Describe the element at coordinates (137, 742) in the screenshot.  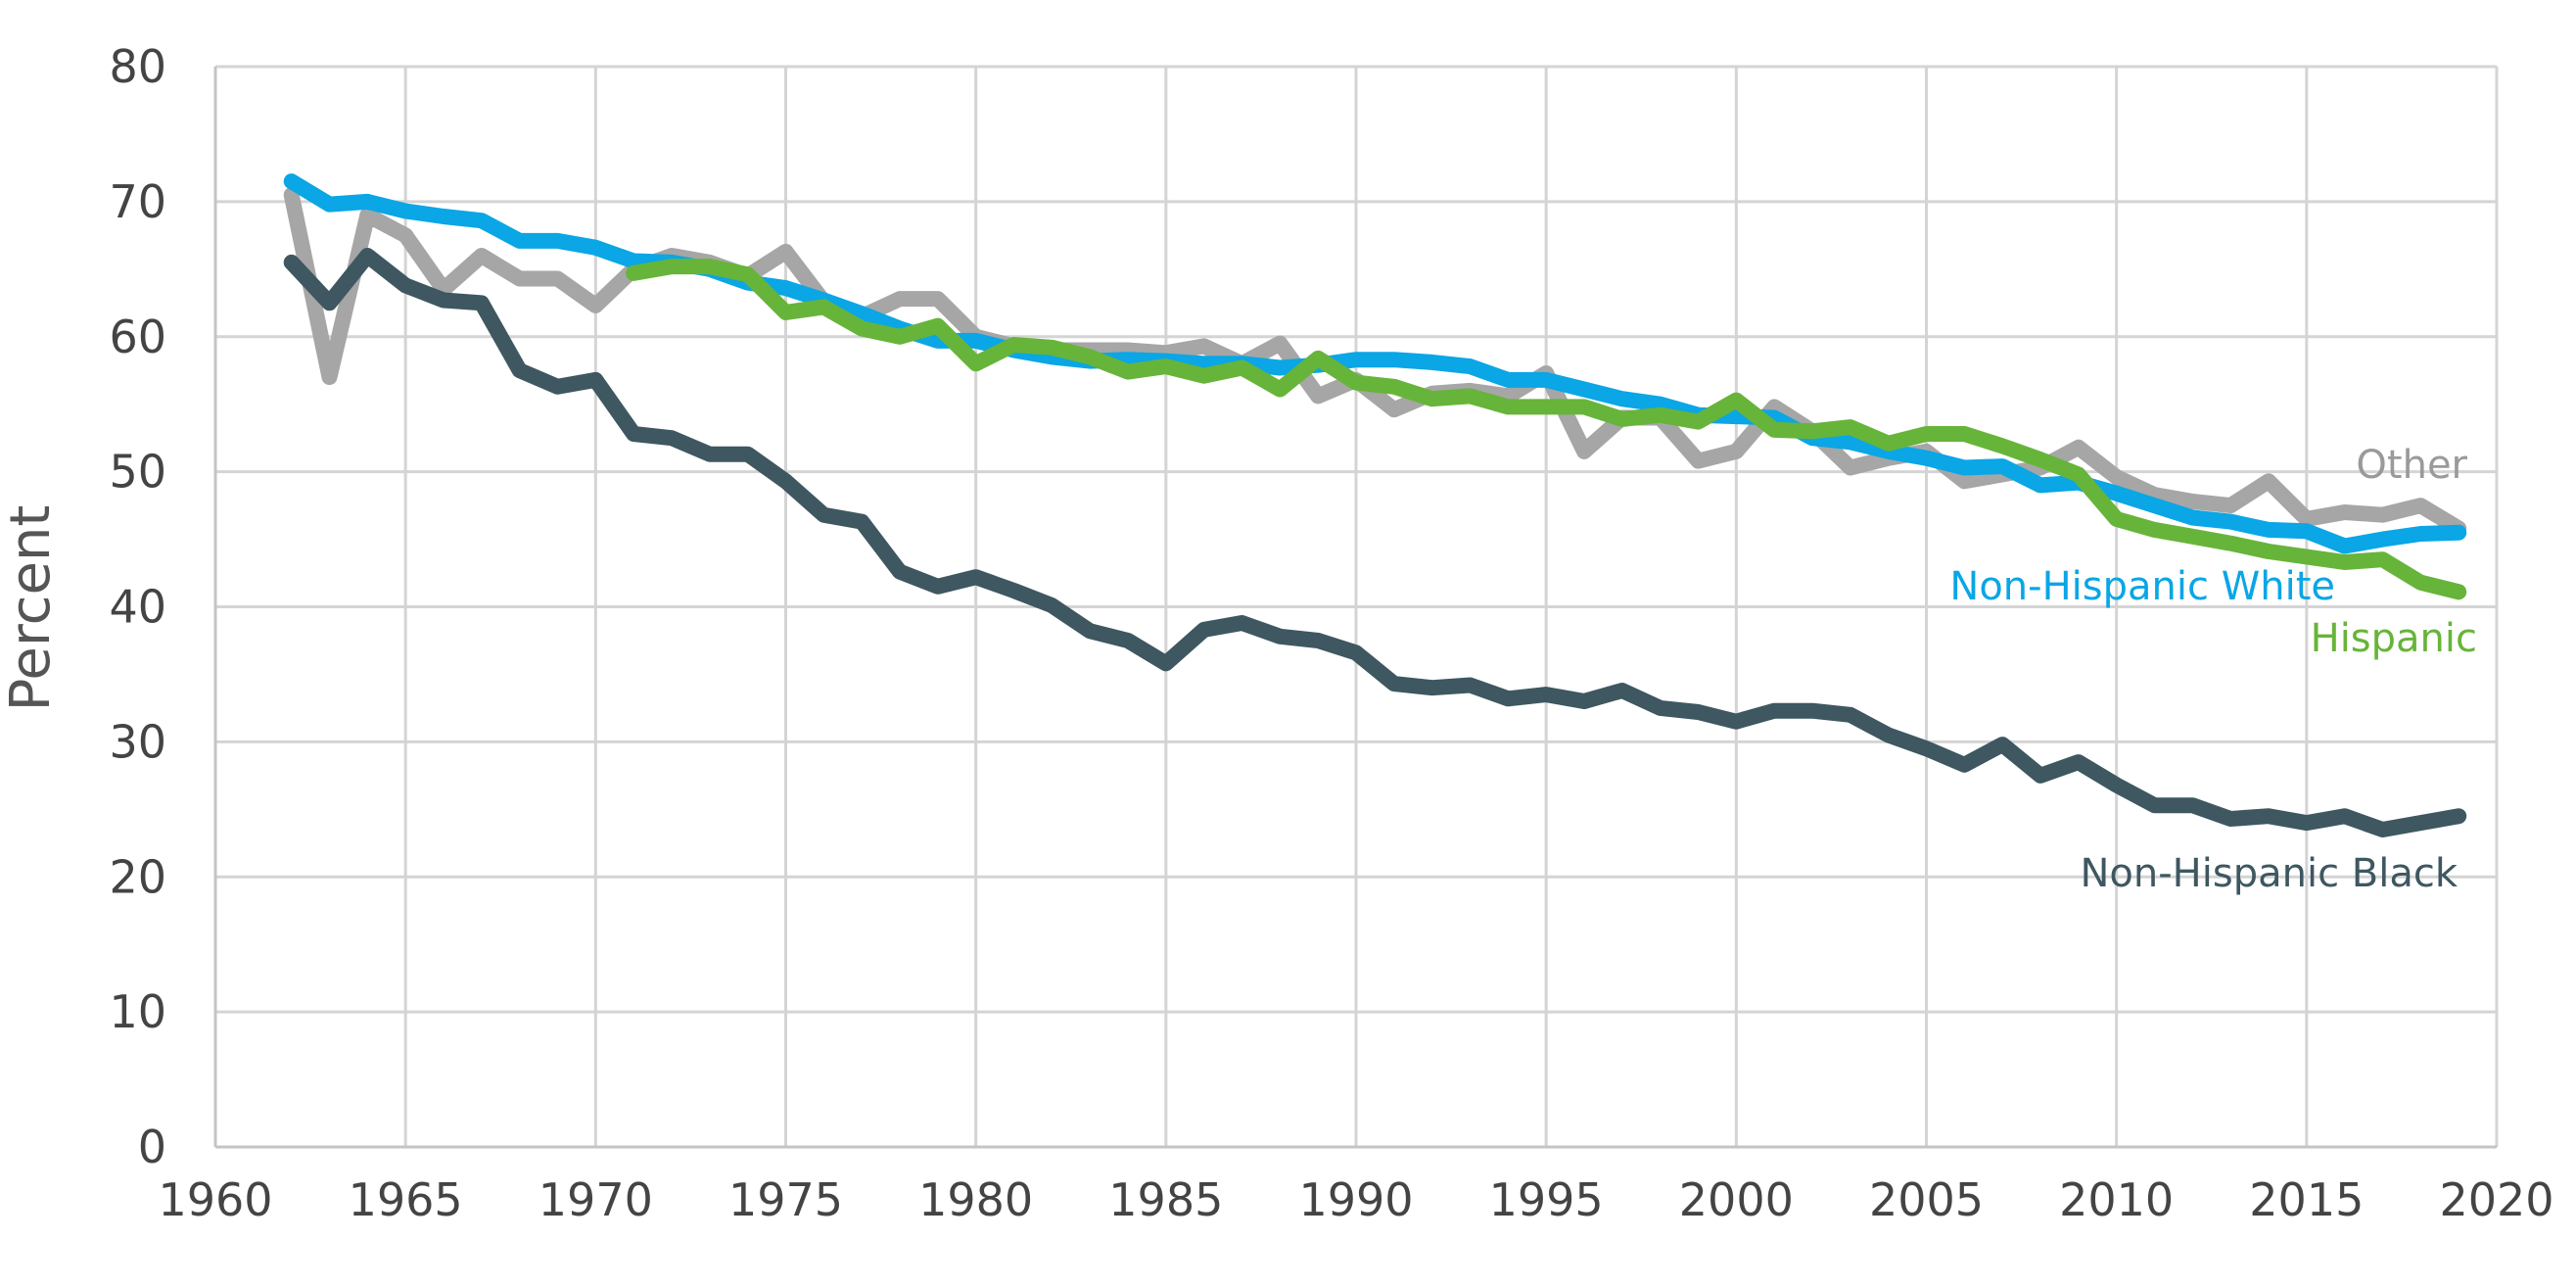
I see `y-tick-label: 30` at that location.